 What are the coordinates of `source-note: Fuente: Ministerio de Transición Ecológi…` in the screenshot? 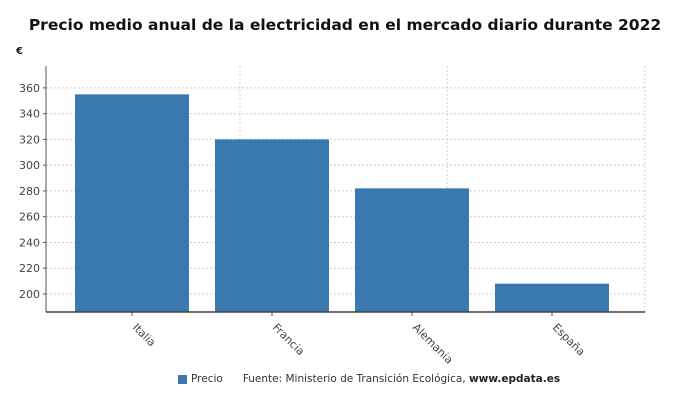 It's located at (401, 379).